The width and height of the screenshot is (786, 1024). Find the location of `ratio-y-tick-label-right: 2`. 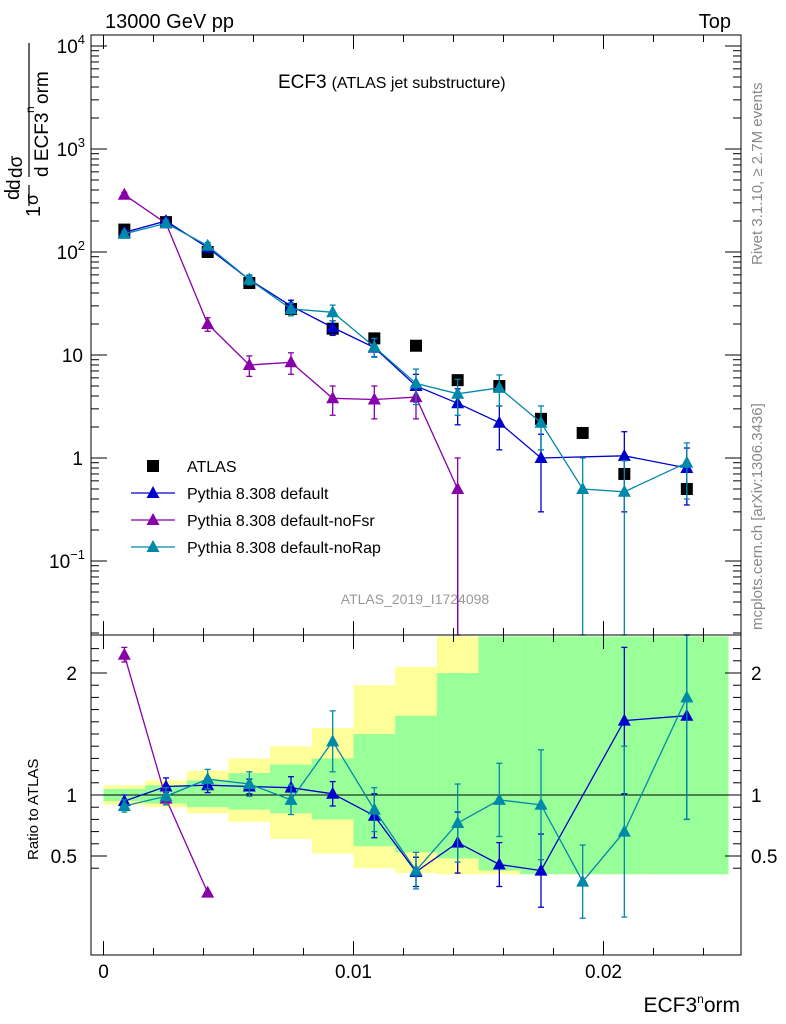

ratio-y-tick-label-right: 2 is located at coordinates (756, 674).